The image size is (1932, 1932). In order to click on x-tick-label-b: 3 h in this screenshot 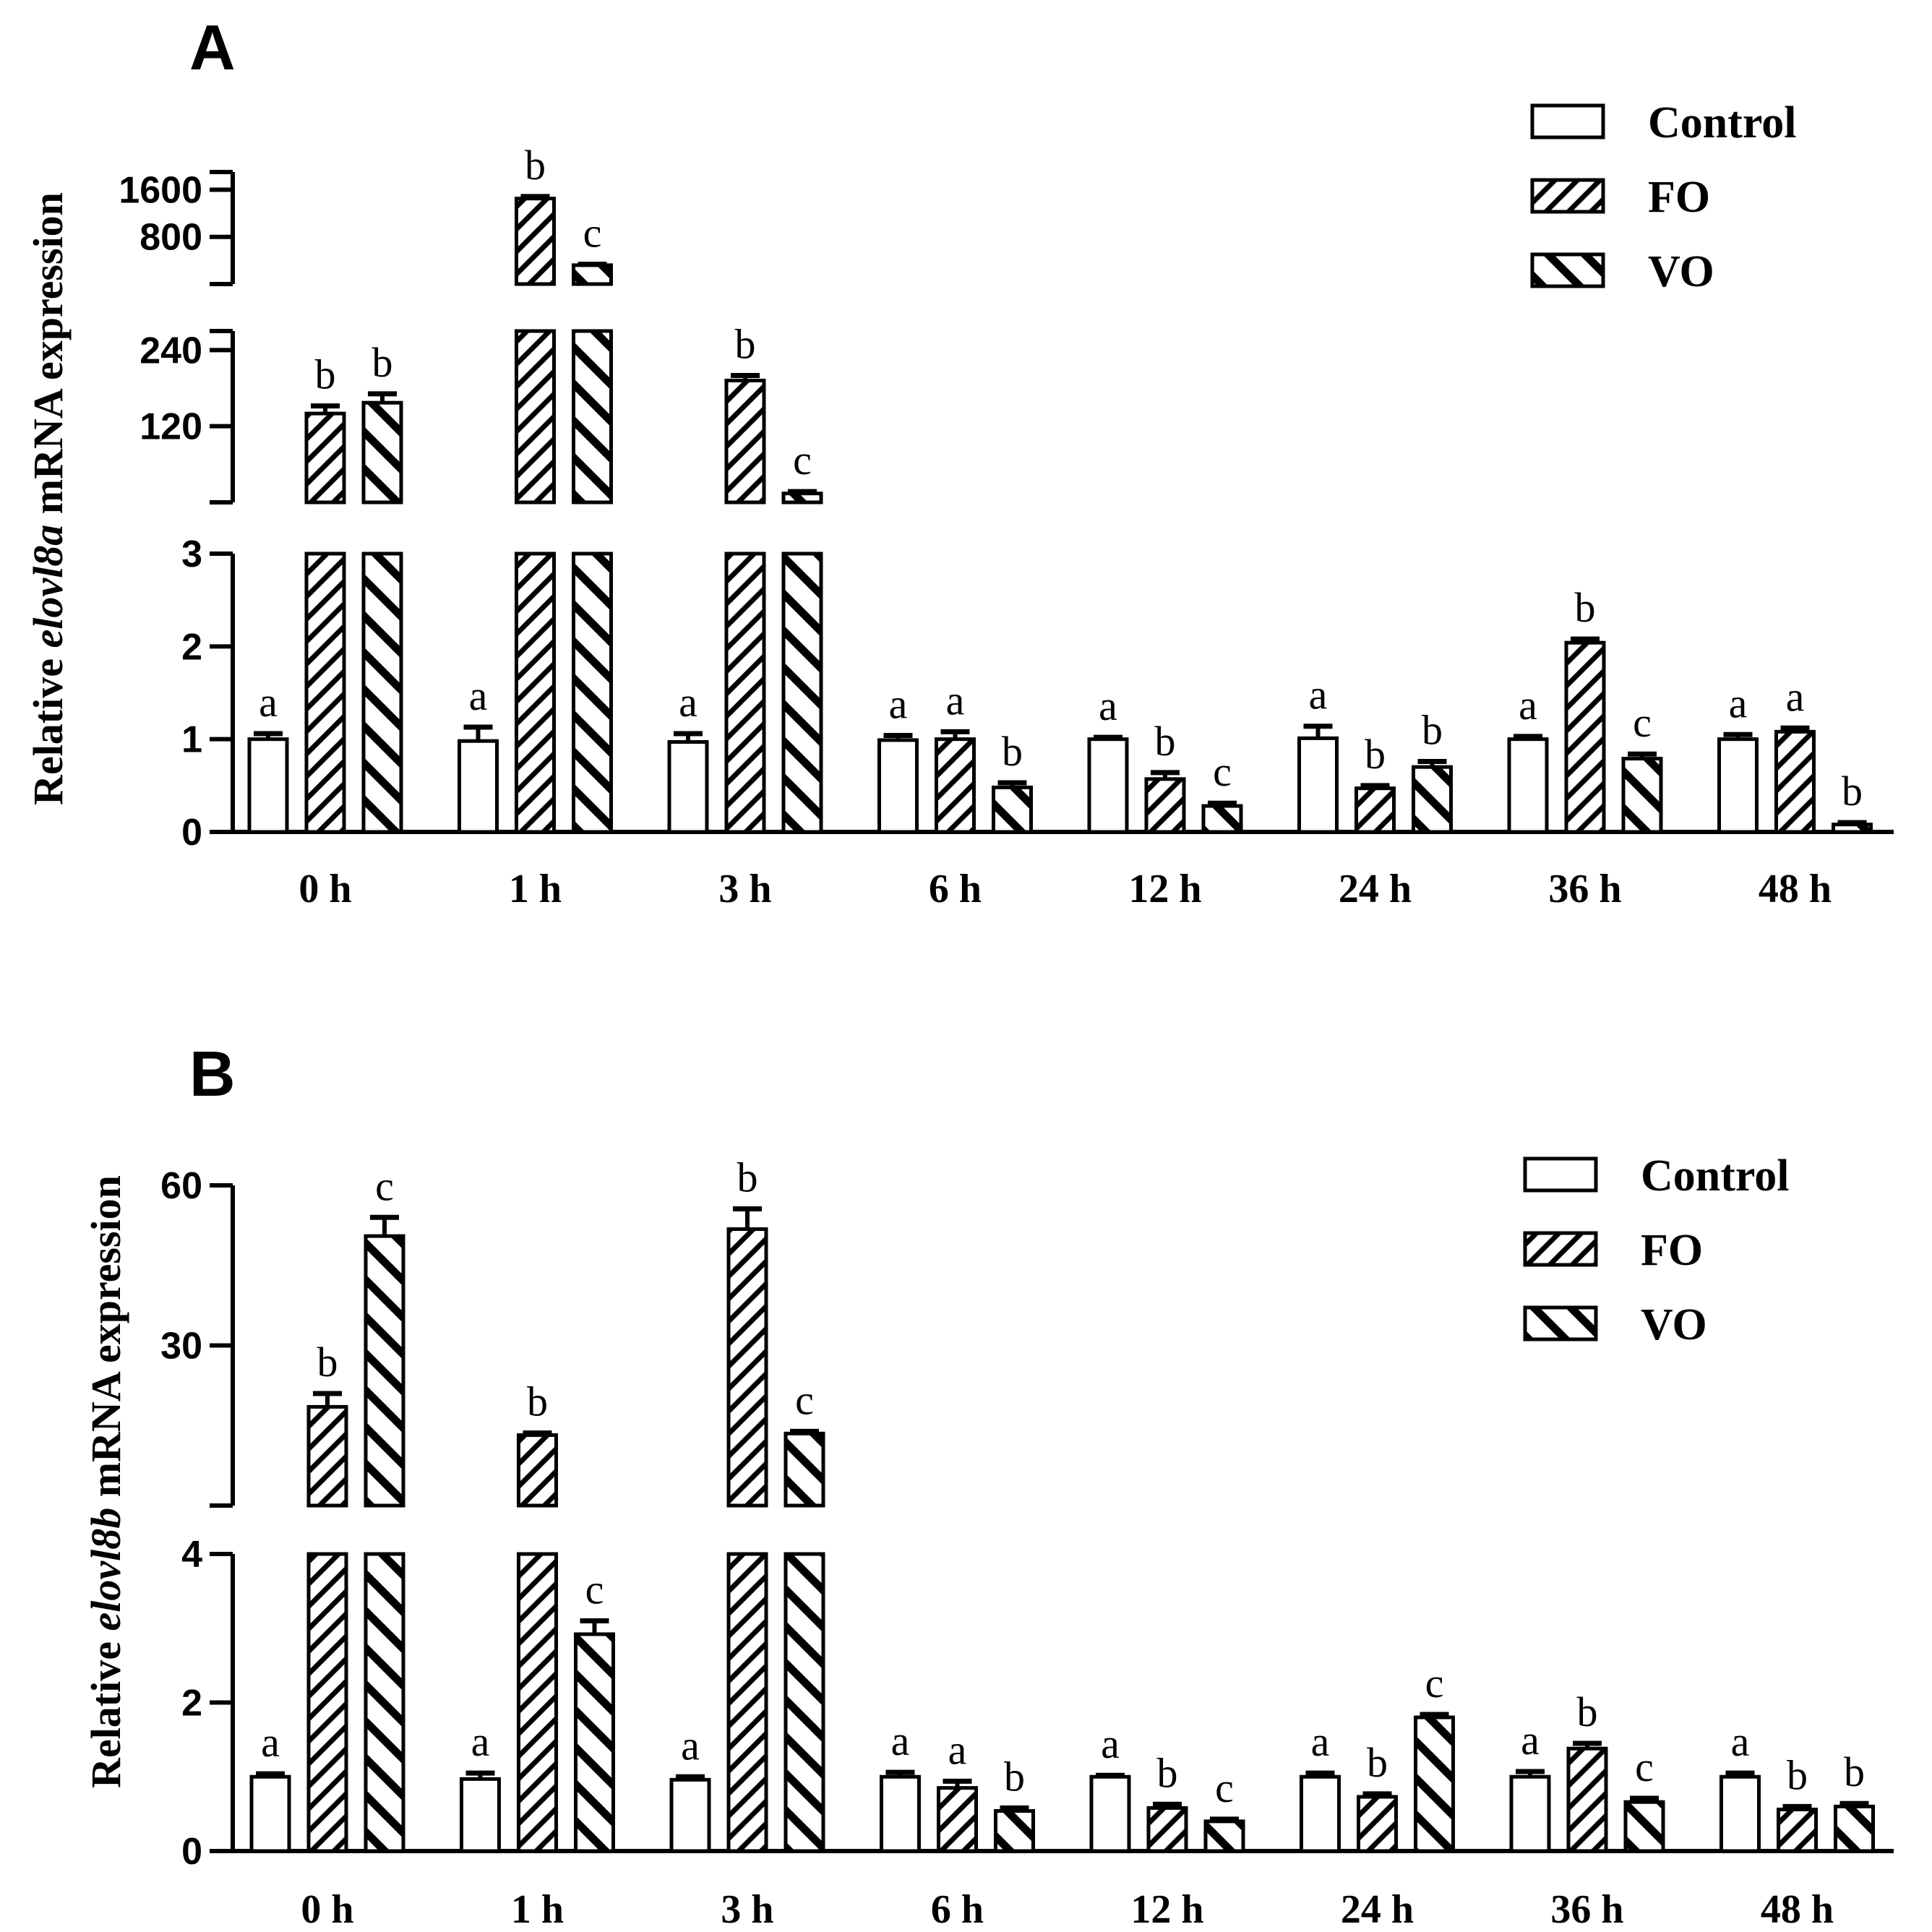, I will do `click(747, 1910)`.